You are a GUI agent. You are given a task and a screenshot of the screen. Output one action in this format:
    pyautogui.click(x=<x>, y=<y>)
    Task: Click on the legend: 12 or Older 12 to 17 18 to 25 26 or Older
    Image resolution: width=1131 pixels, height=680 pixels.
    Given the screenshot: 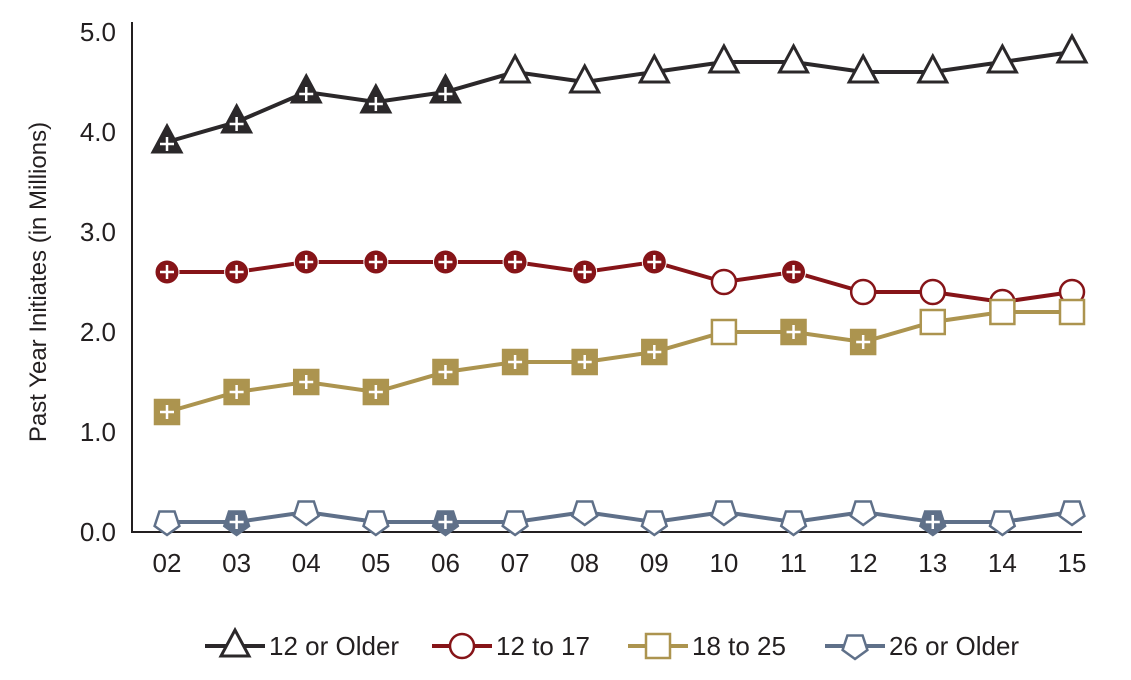 What is the action you would take?
    pyautogui.click(x=612, y=643)
    